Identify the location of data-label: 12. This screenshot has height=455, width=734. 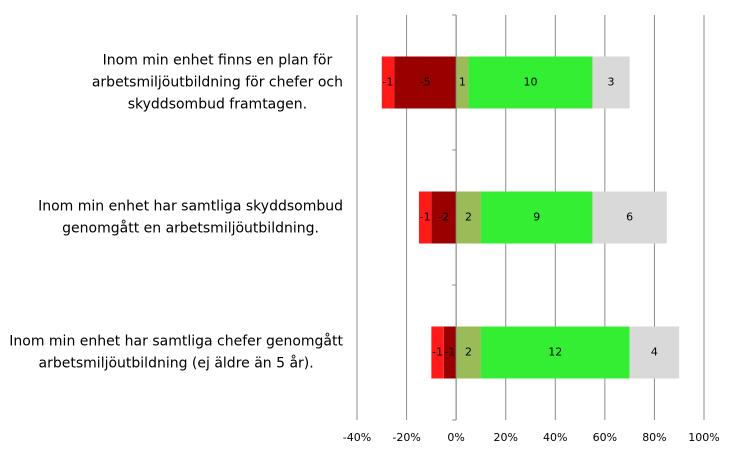
(555, 352).